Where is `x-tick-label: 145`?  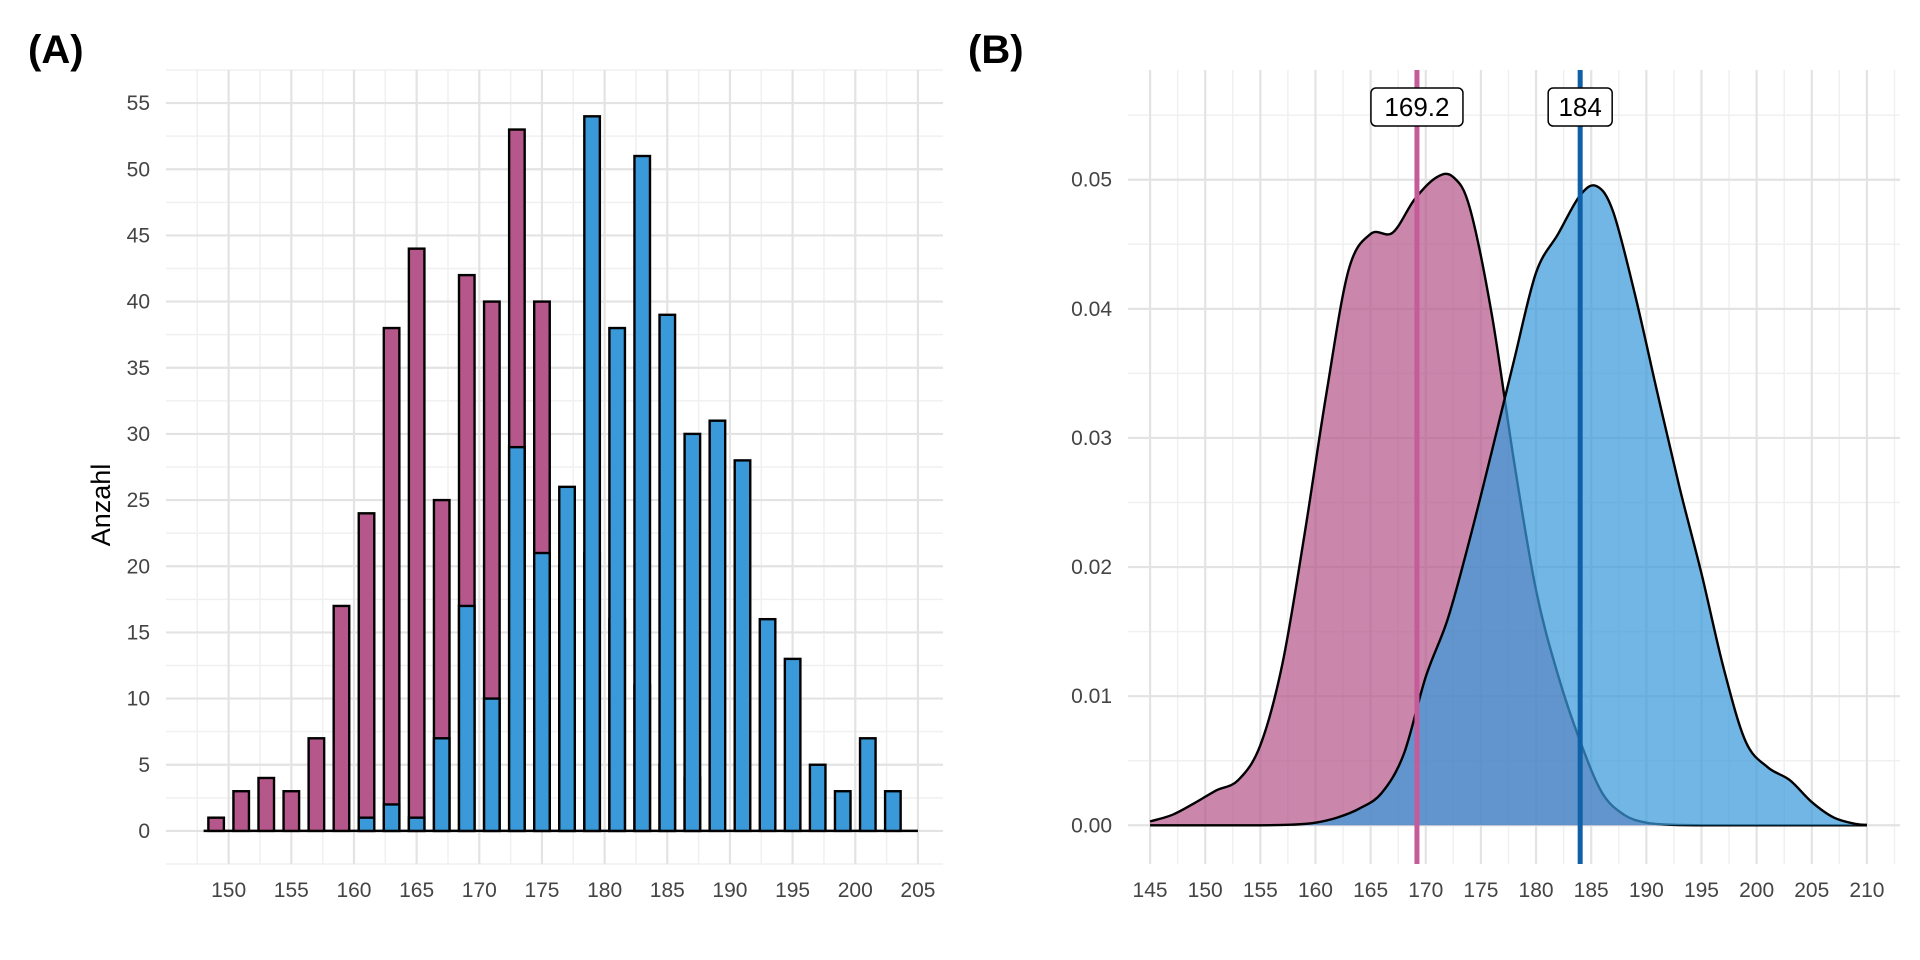 x-tick-label: 145 is located at coordinates (1150, 890).